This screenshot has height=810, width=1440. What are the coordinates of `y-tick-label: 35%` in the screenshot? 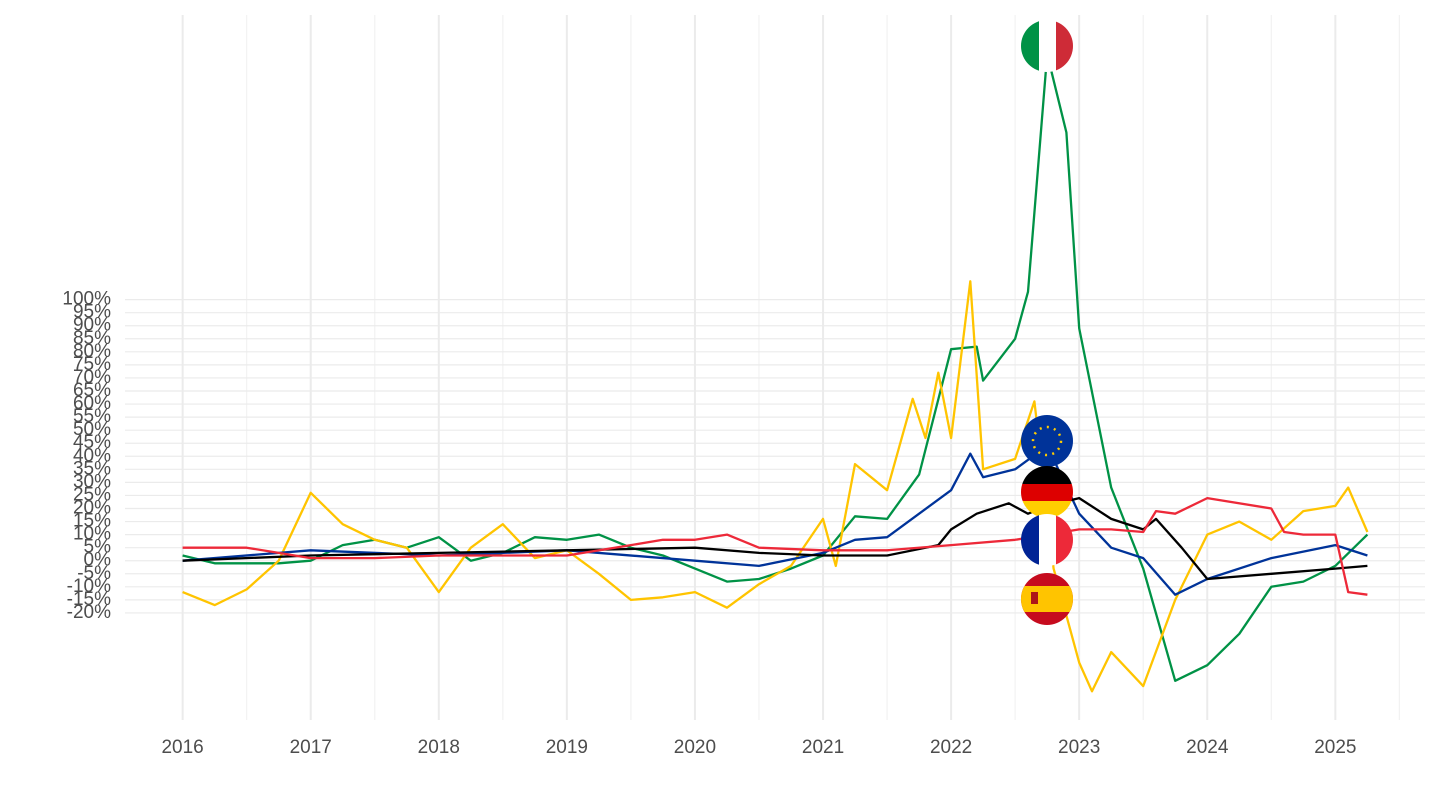 It's located at (92, 468).